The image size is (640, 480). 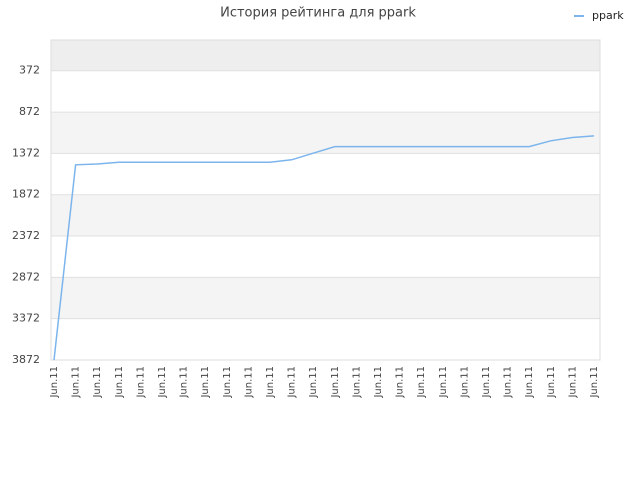 What do you see at coordinates (26, 276) in the screenshot?
I see `y-tick-label: 2872` at bounding box center [26, 276].